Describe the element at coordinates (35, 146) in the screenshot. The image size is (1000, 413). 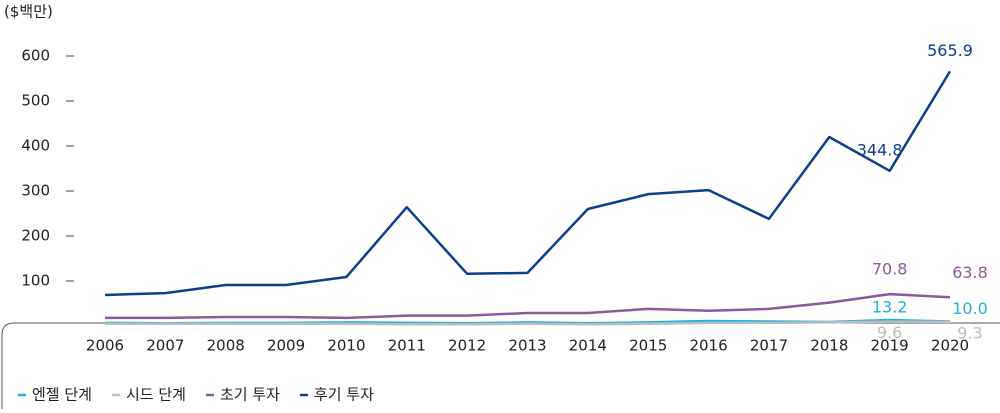
I see `y-tick-label: 400` at that location.